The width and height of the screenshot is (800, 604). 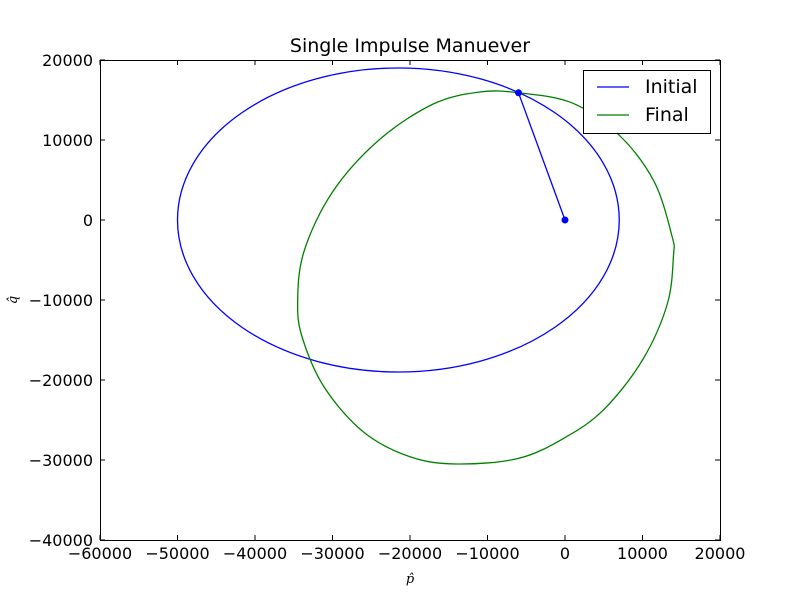 What do you see at coordinates (177, 553) in the screenshot?
I see `x-tick-label: −50000` at bounding box center [177, 553].